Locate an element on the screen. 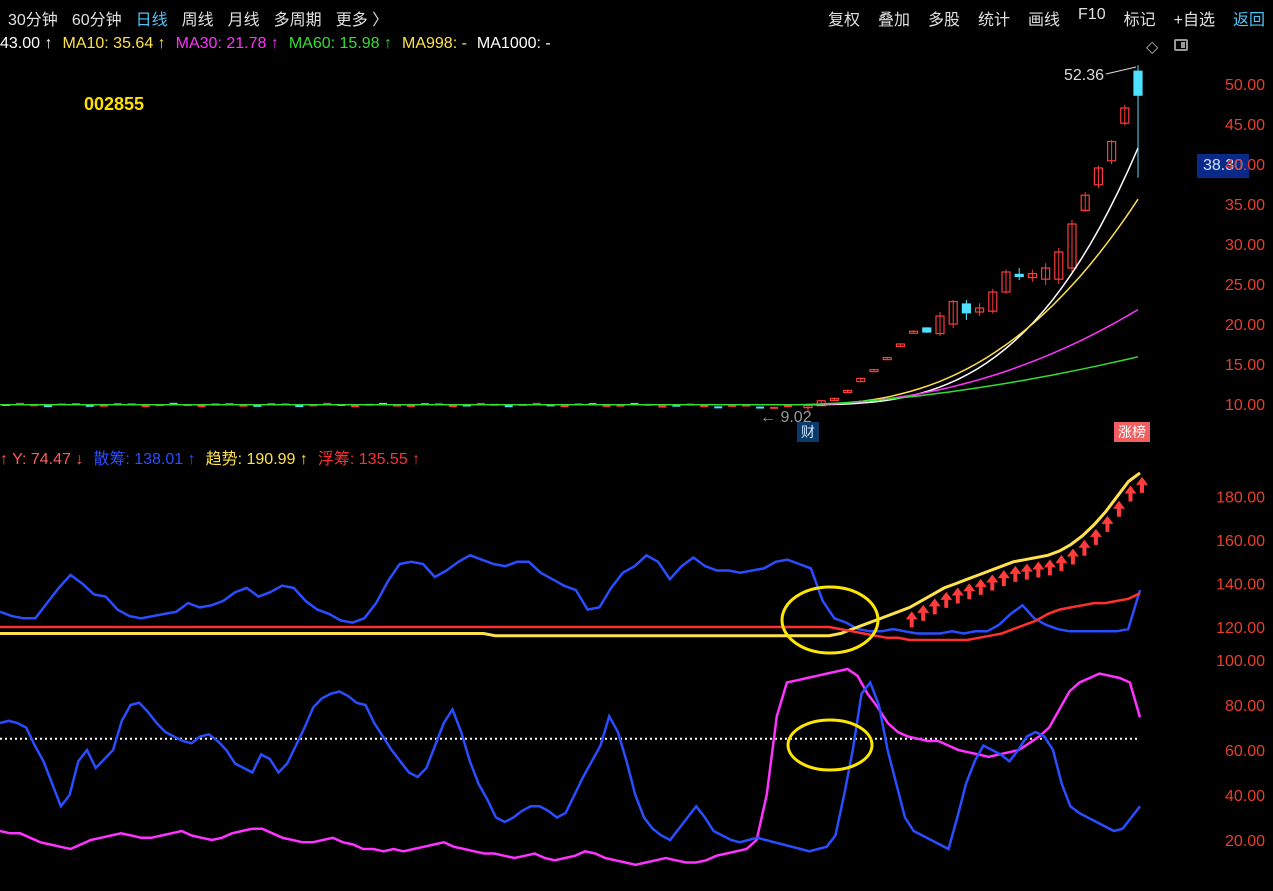 The height and width of the screenshot is (891, 1273). menu-overlay-button: 叠加 is located at coordinates (893, 20).